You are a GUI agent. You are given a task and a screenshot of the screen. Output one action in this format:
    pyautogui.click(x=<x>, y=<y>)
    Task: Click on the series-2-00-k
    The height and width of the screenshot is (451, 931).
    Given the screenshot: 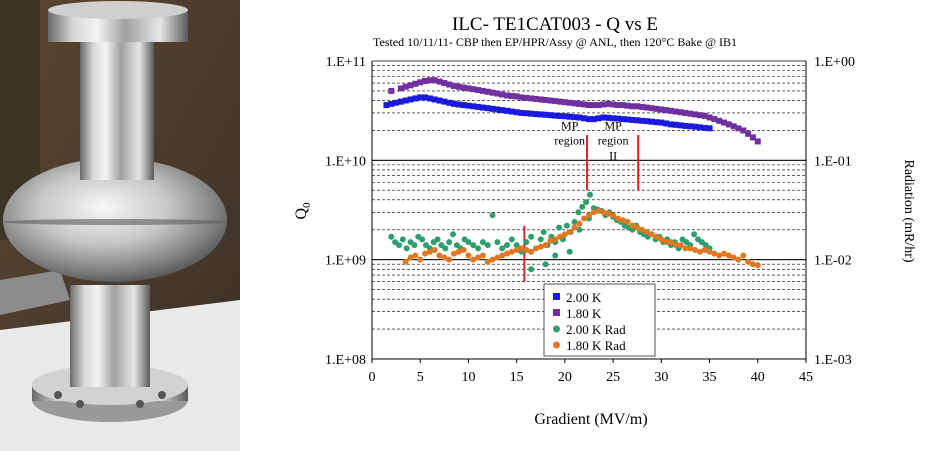 What is the action you would take?
    pyautogui.click(x=548, y=113)
    